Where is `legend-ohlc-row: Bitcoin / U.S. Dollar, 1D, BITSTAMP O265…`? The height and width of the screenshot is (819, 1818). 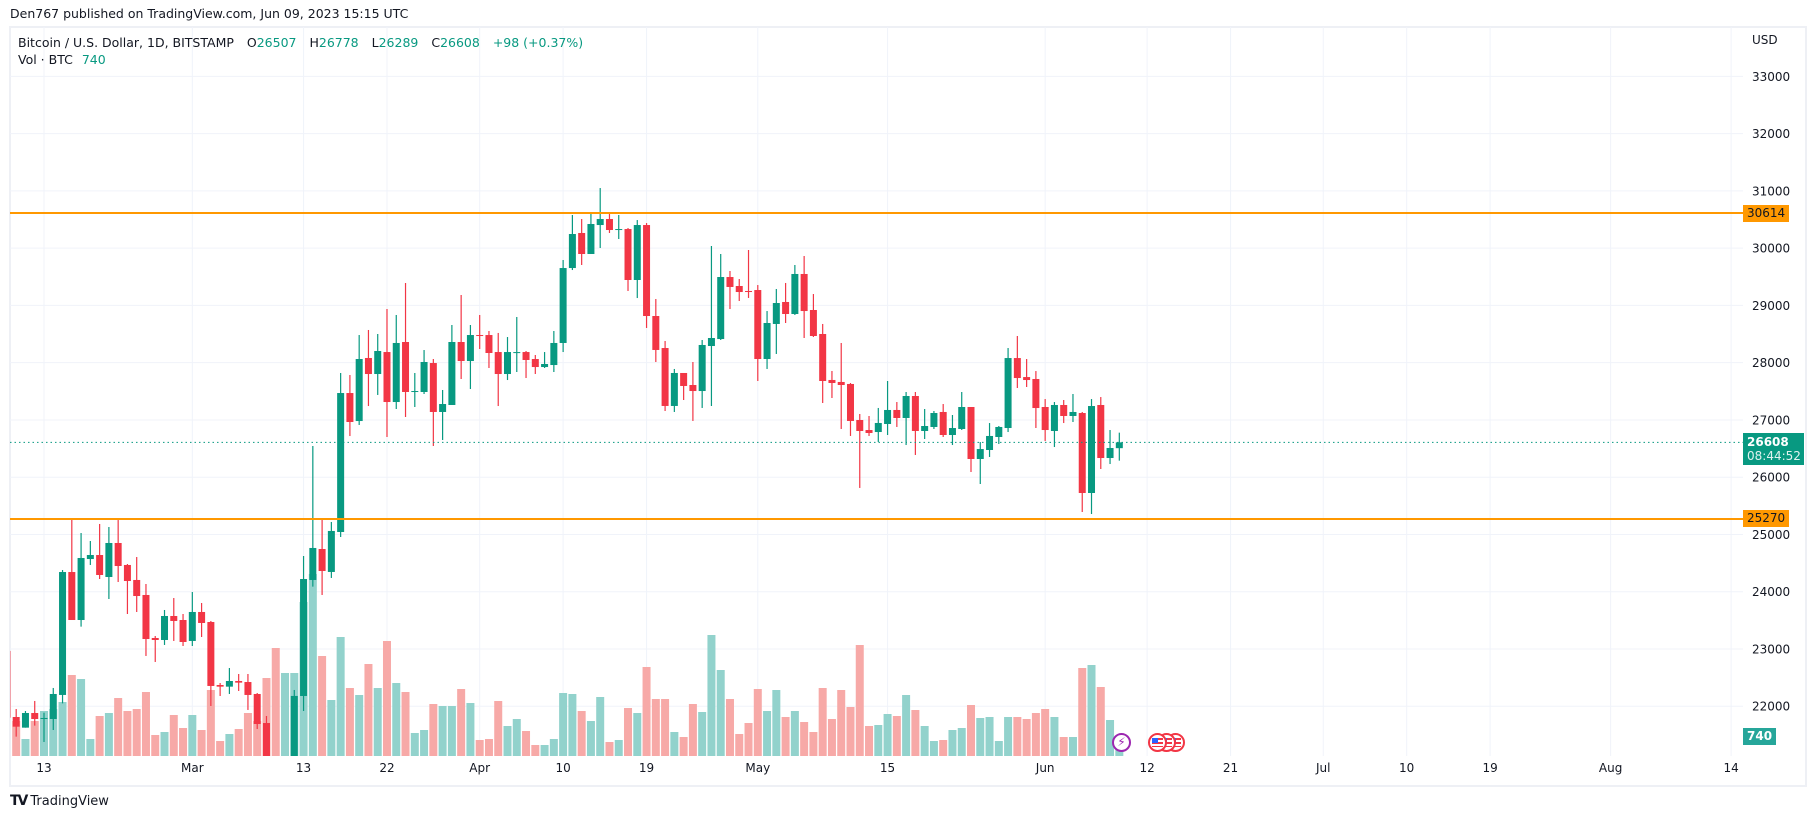 legend-ohlc-row: Bitcoin / U.S. Dollar, 1D, BITSTAMP O265… is located at coordinates (300, 42).